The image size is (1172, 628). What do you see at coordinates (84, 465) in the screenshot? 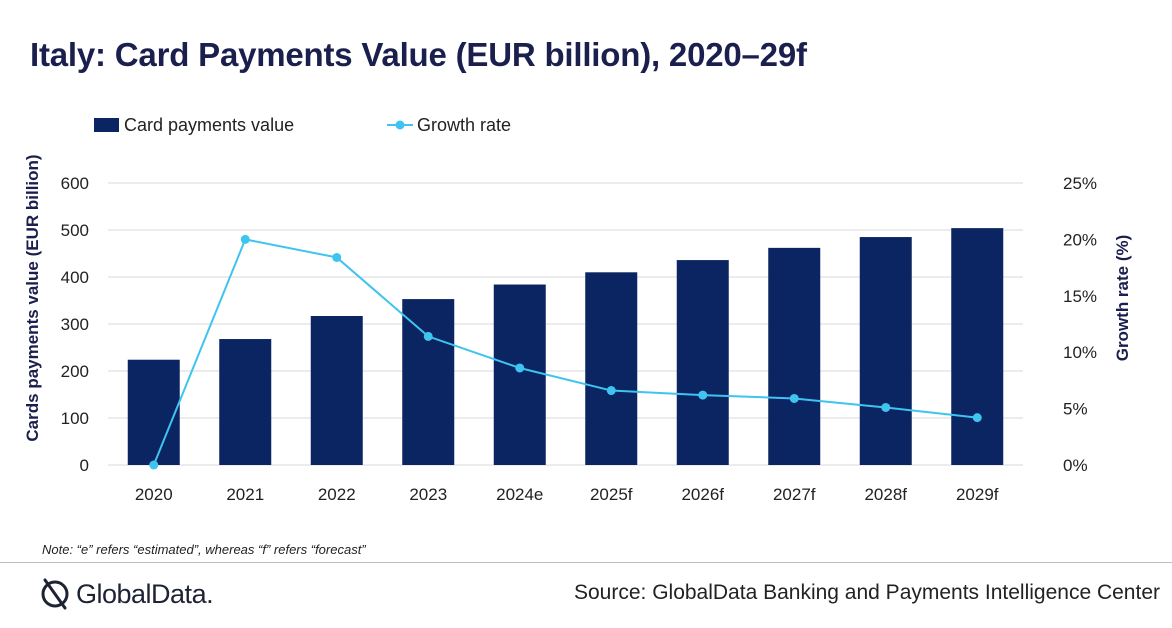
I see `y-tick-label: 0` at bounding box center [84, 465].